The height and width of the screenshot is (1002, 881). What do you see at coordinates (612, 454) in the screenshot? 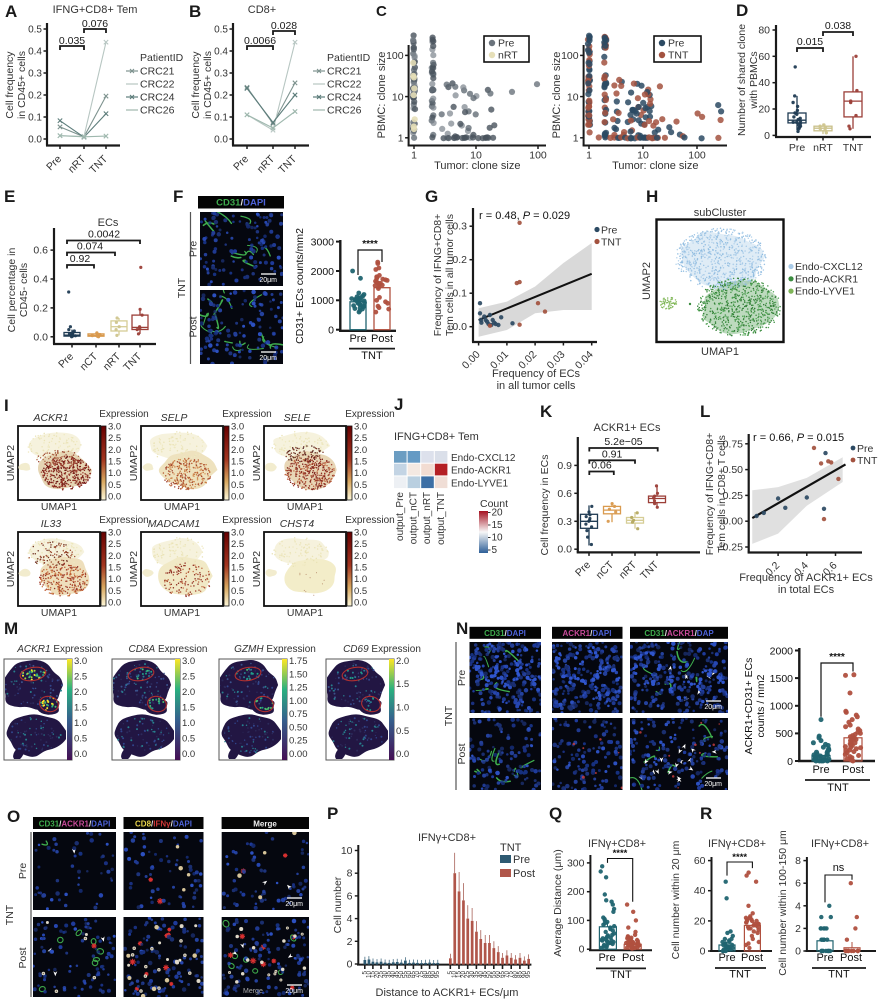
I see `svg-text: 0.91` at bounding box center [612, 454].